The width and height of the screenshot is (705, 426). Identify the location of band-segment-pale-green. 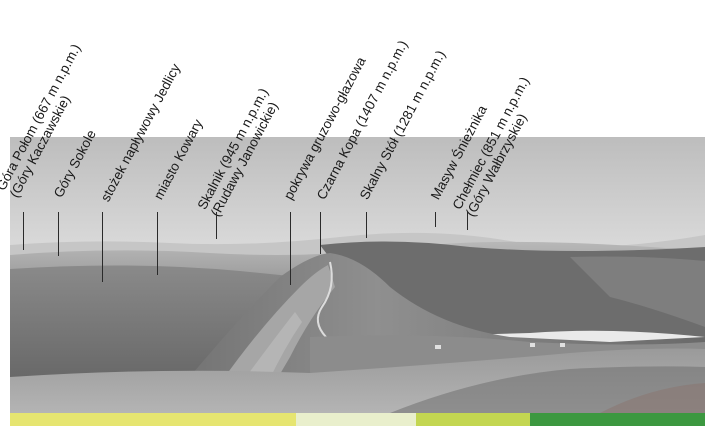
(356, 419).